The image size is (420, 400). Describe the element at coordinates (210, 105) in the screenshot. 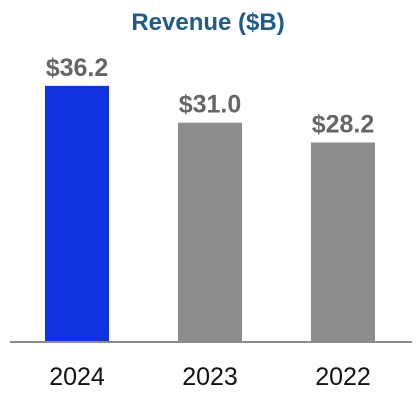

I see `bar-value-label-2023: $31.0` at that location.